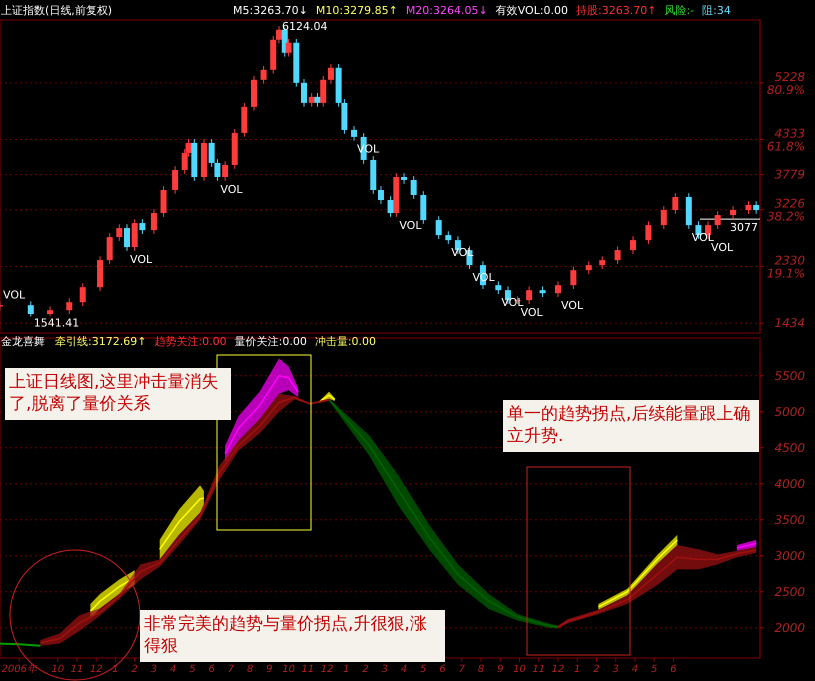  What do you see at coordinates (790, 591) in the screenshot?
I see `y-tick-label: 2500` at bounding box center [790, 591].